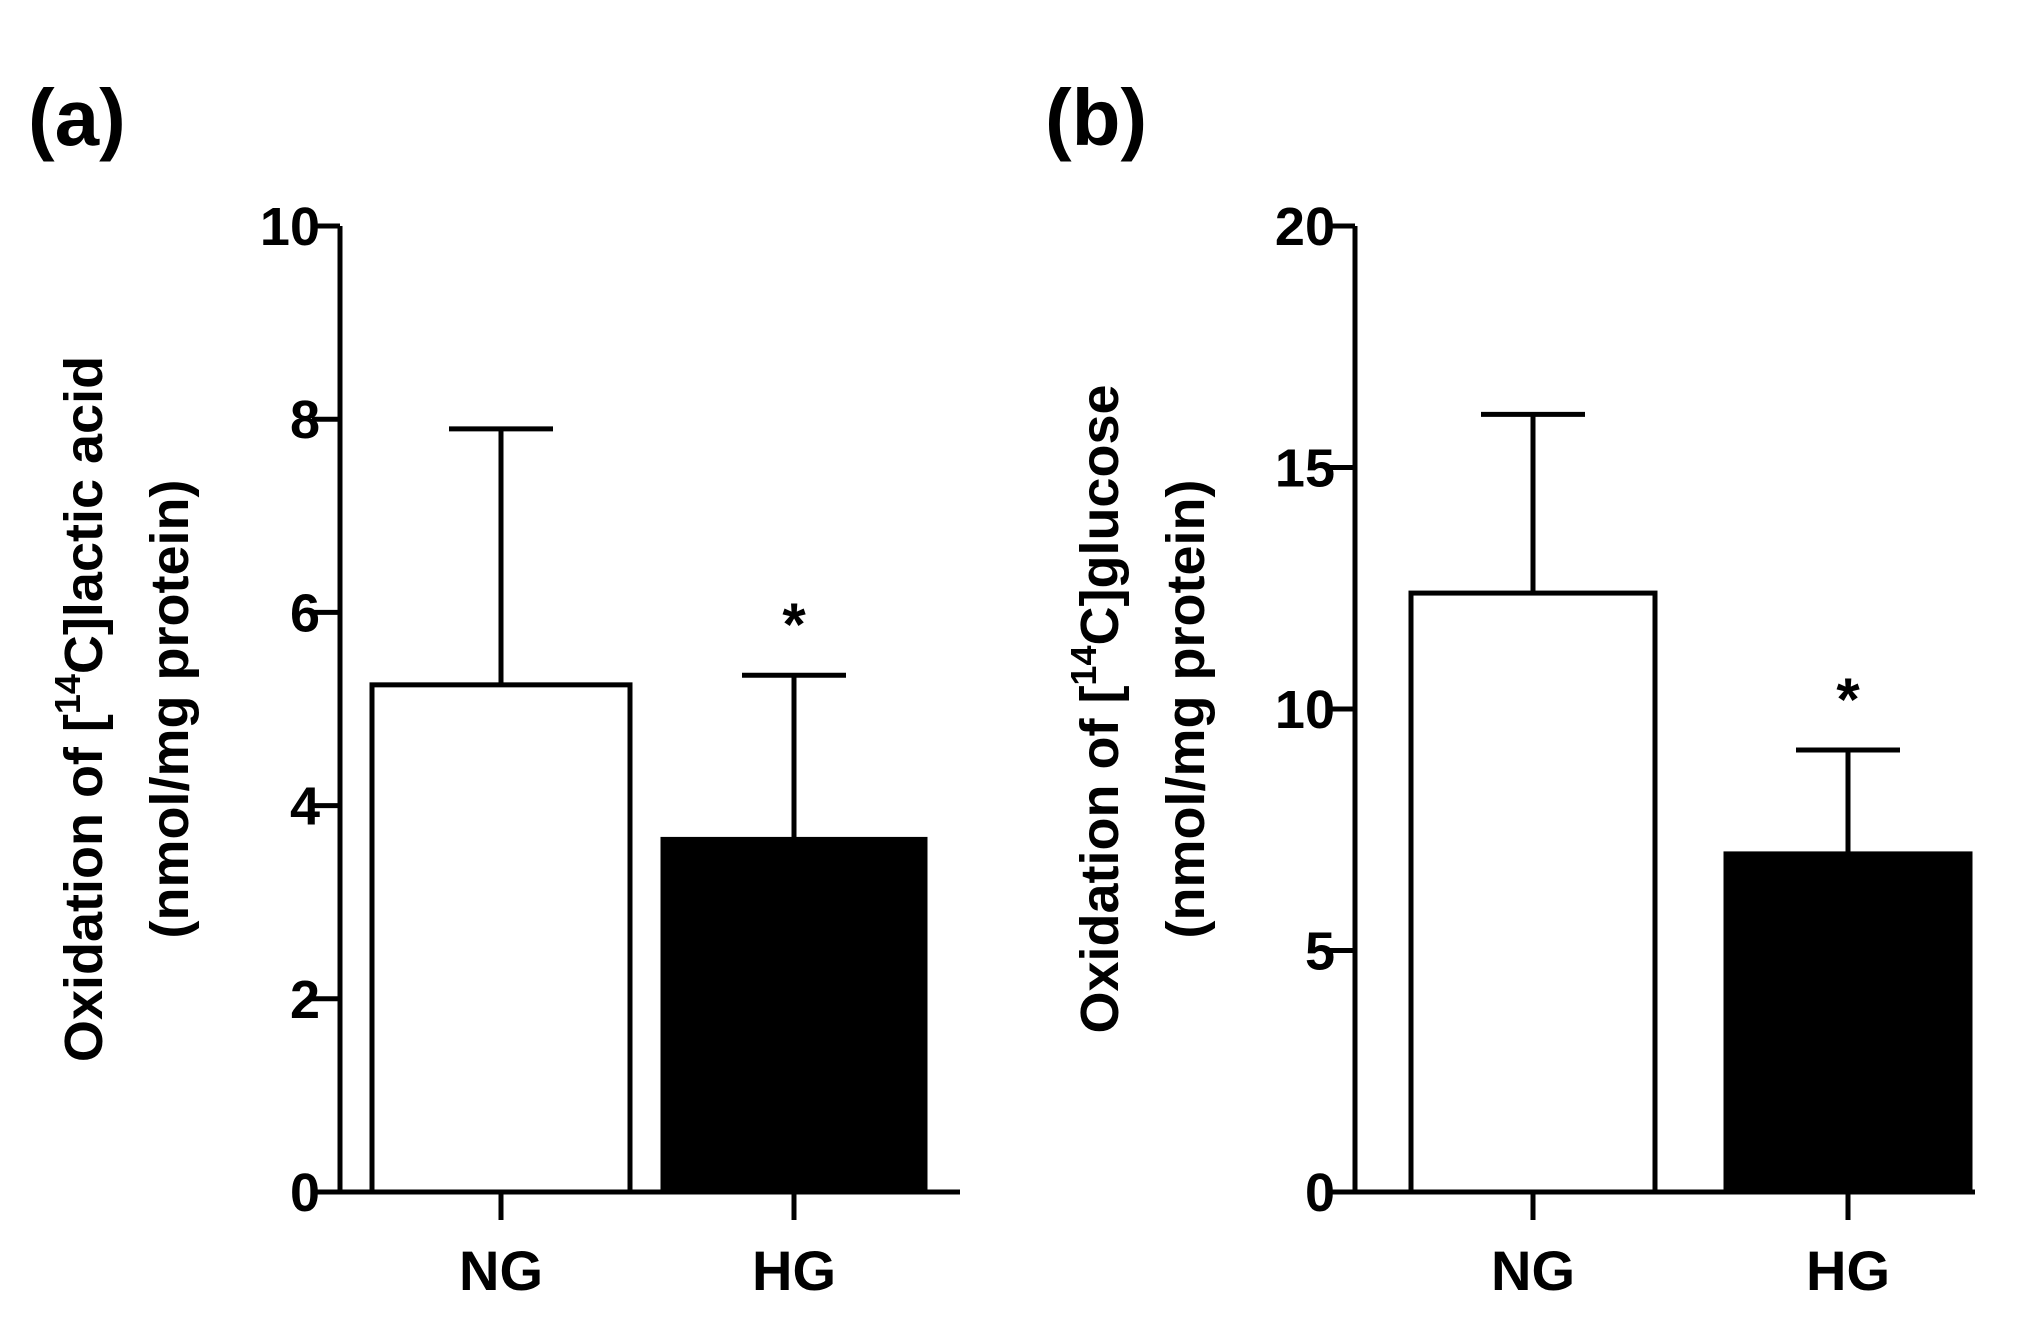  What do you see at coordinates (1305, 227) in the screenshot?
I see `y-tick-label: 20` at bounding box center [1305, 227].